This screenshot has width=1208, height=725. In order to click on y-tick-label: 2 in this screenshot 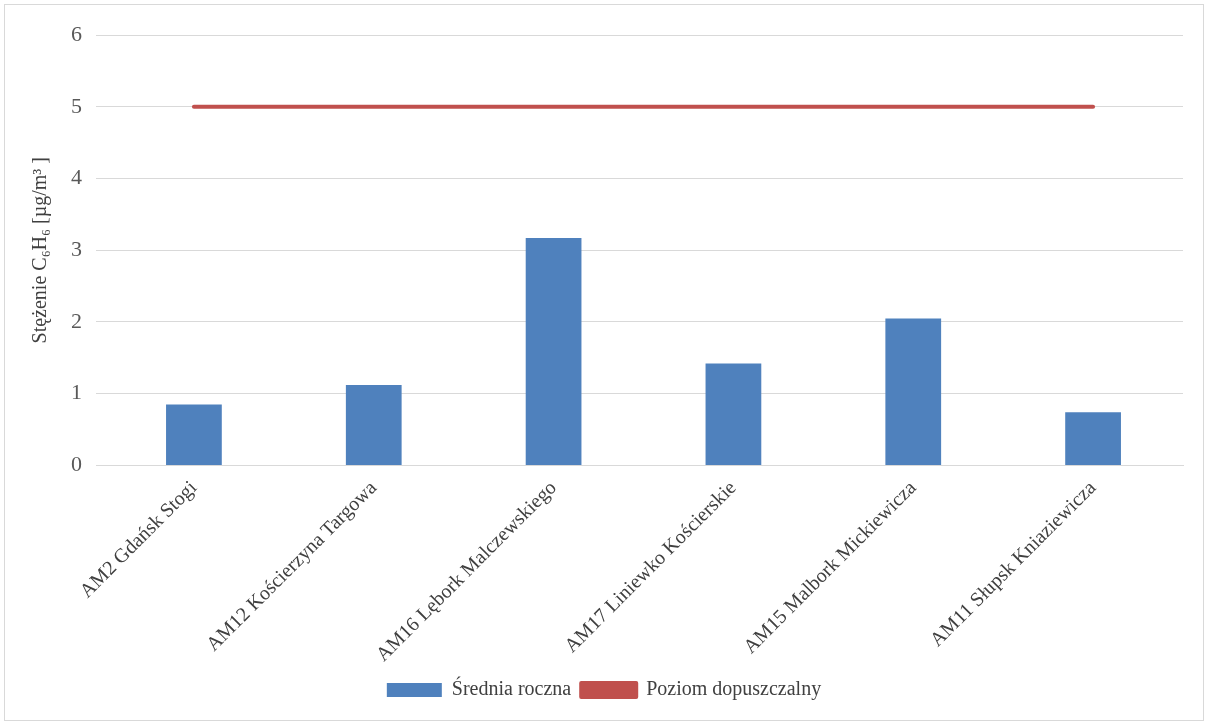, I will do `click(76, 320)`.